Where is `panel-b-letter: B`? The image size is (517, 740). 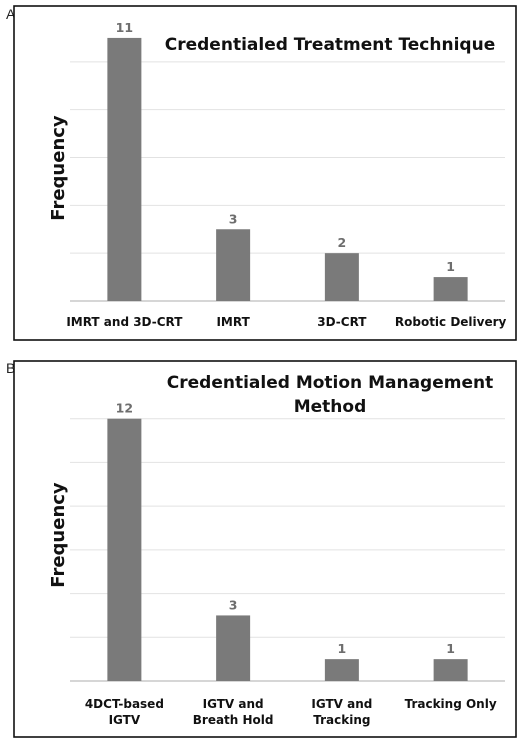 panel-b-letter: B is located at coordinates (11, 368).